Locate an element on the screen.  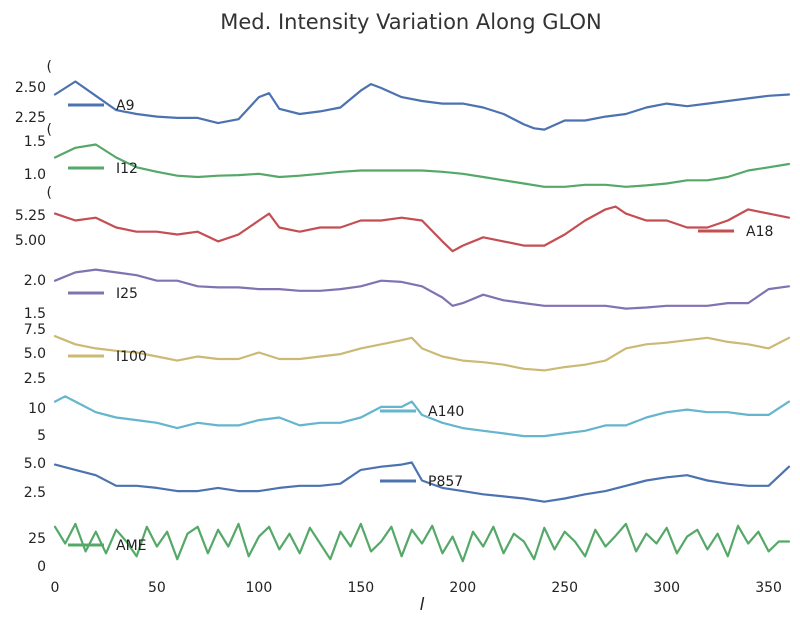
legend-a18: A18 is located at coordinates (735, 232).